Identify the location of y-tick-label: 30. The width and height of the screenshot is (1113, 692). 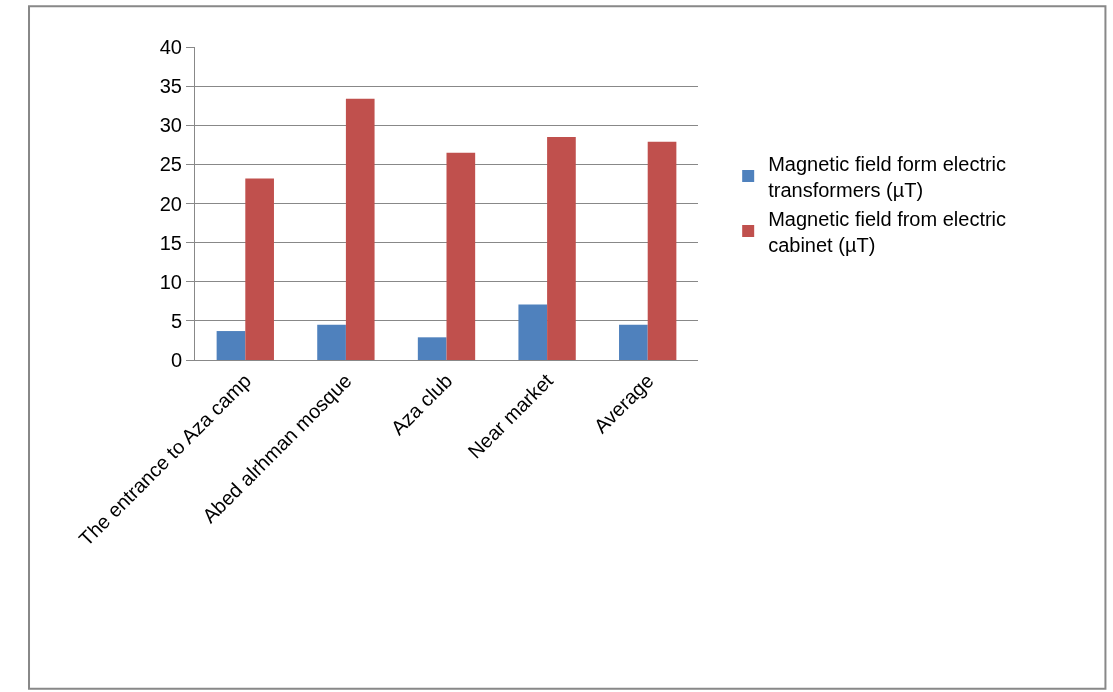
(170, 125).